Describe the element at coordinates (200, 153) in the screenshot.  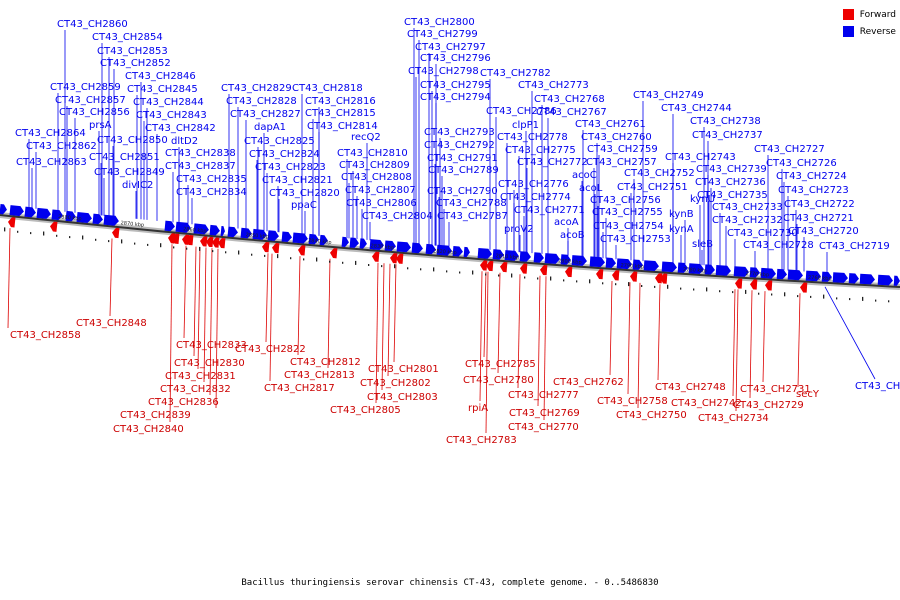
I see `reverse-gene-label: CT43_CH2838` at that location.